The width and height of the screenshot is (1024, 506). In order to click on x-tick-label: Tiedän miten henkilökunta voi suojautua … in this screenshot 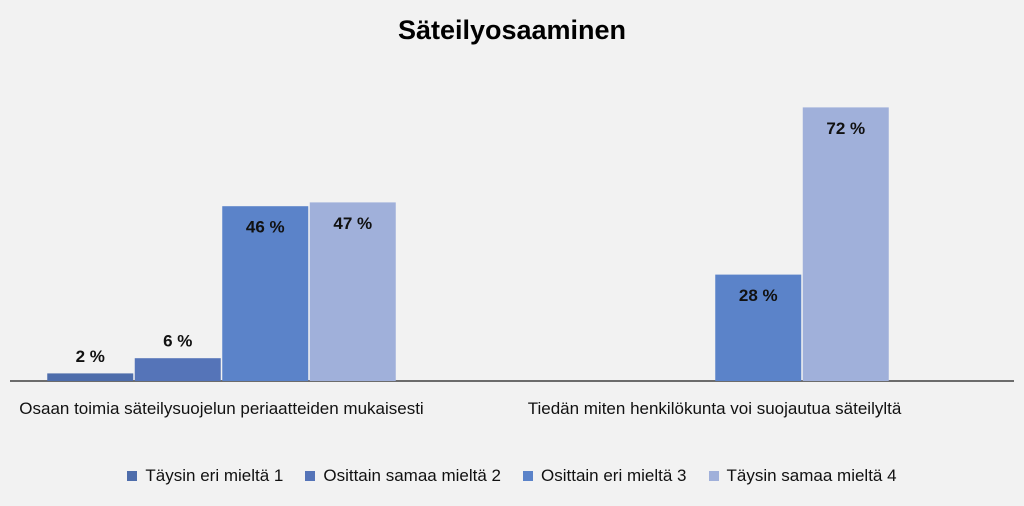, I will do `click(714, 408)`.